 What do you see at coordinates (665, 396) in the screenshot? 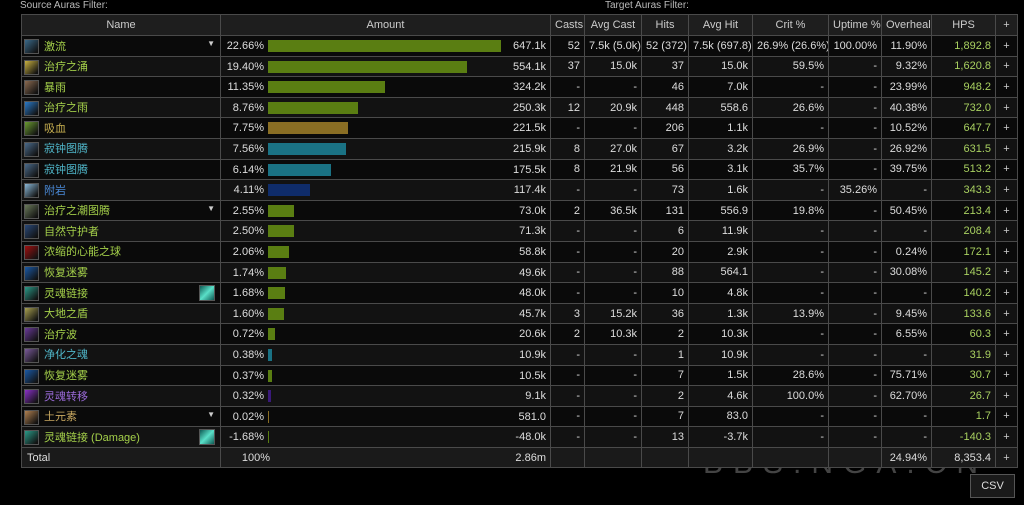
I see `hits-cell: 2` at bounding box center [665, 396].